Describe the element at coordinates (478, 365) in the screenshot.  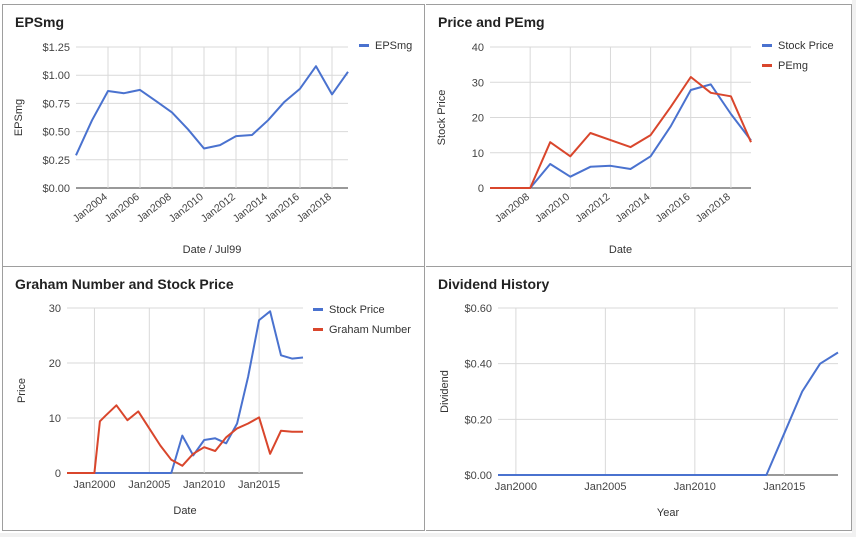
I see `y-tick-label: $0.40` at that location.